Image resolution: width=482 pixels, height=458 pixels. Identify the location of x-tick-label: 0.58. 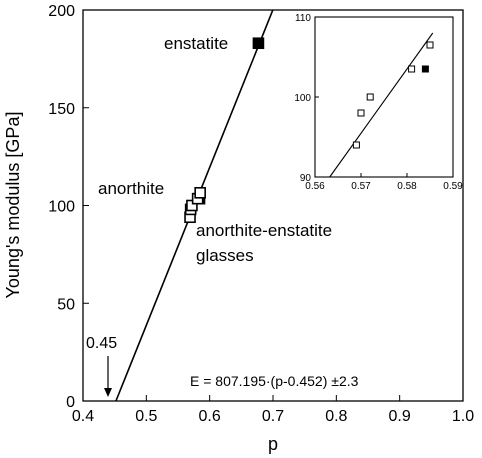
(407, 186).